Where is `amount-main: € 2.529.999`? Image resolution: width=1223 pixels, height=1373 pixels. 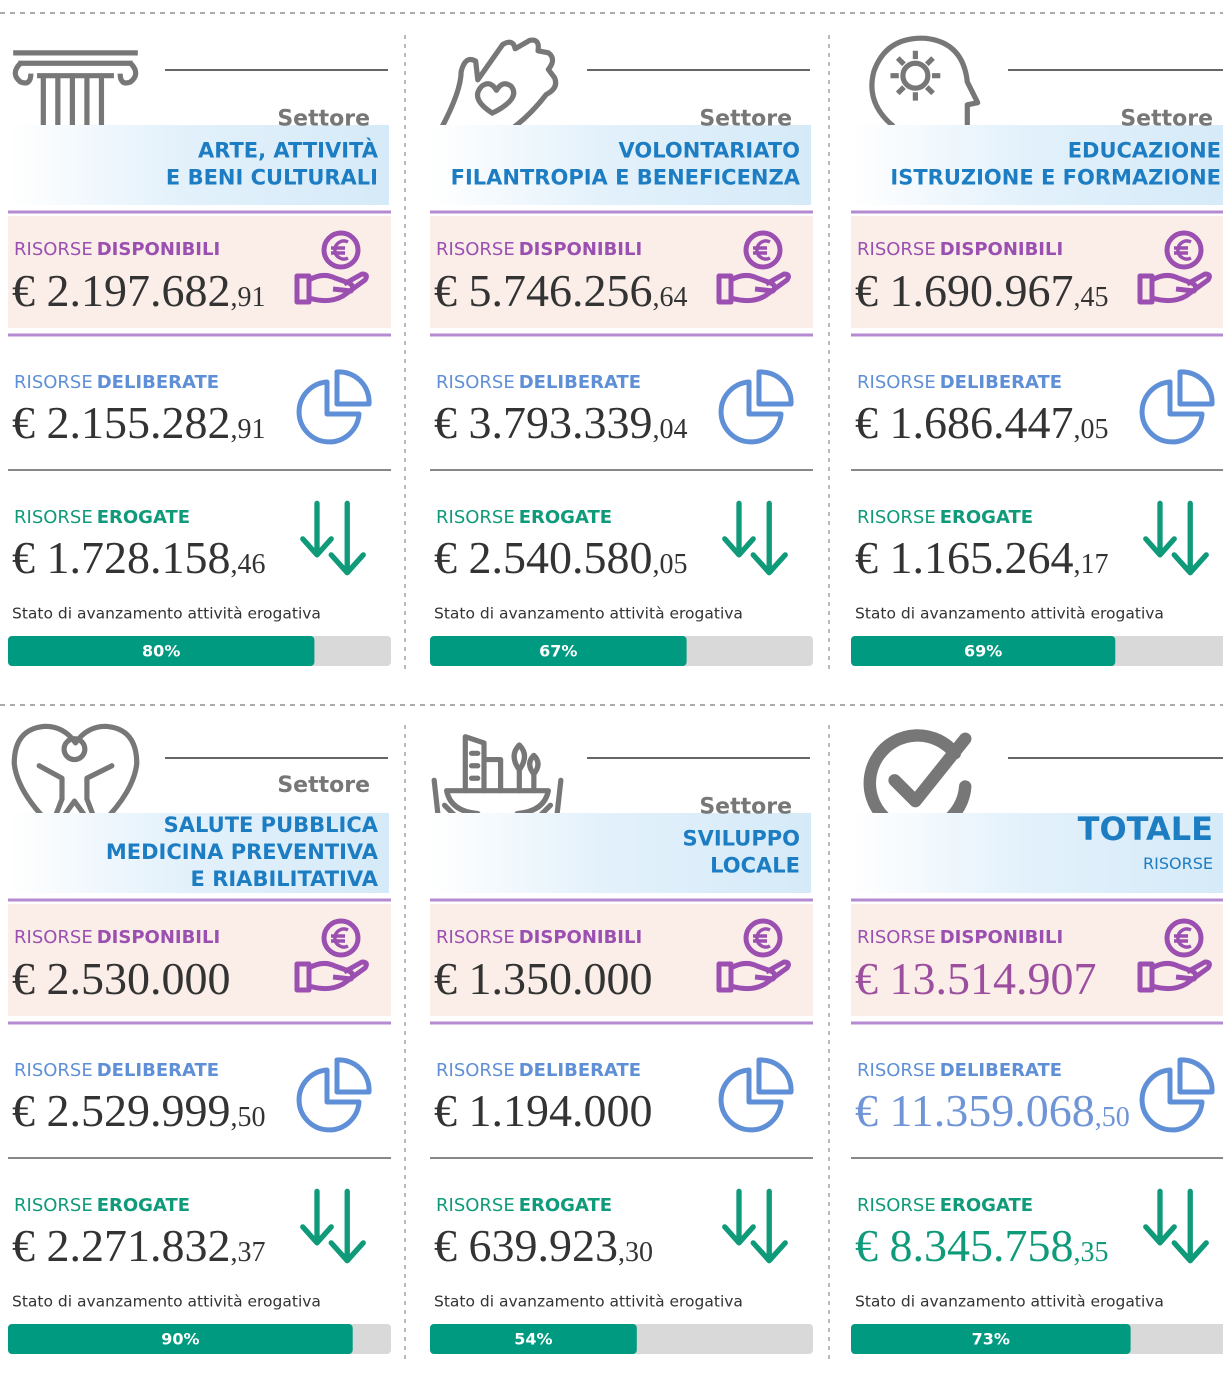 amount-main: € 2.529.999 is located at coordinates (121, 1110).